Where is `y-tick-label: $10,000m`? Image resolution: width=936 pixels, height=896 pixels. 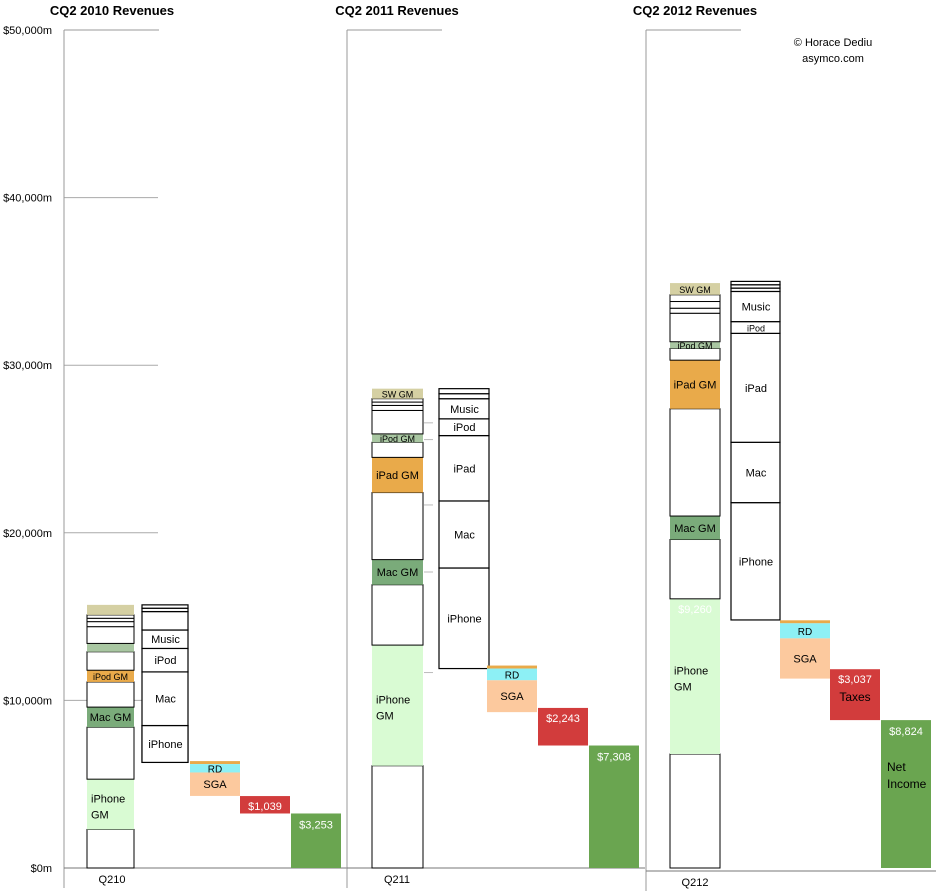
y-tick-label: $10,000m is located at coordinates (27, 701).